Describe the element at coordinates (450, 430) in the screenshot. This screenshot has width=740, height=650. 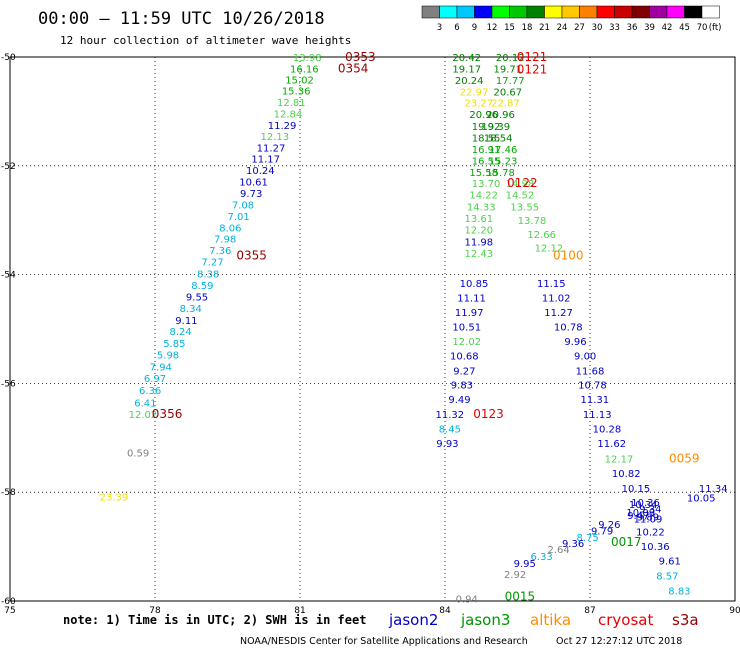
I see `wave-height-label: 8.45` at that location.